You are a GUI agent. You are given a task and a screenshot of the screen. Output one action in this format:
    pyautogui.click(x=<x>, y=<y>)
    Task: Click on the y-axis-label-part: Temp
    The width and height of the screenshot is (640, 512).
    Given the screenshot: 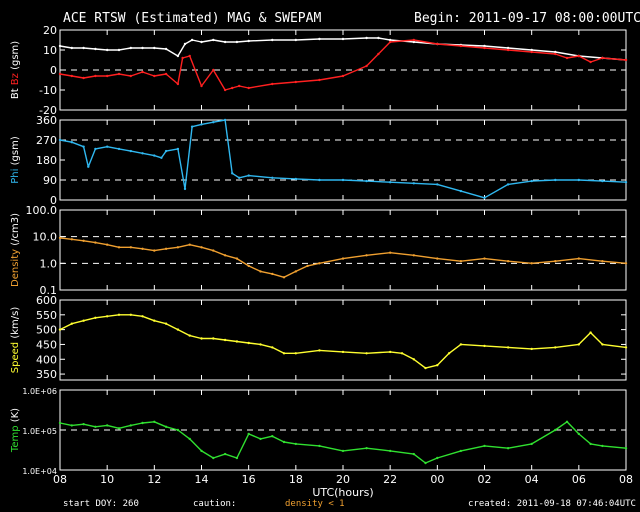 What is the action you would take?
    pyautogui.click(x=15, y=439)
    